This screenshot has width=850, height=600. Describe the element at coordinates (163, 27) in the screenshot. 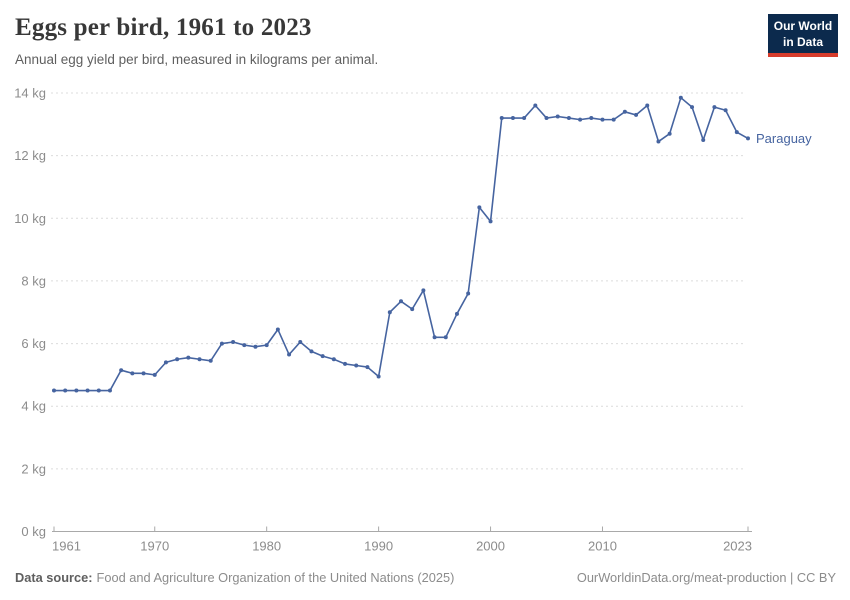

I see `page-title: Eggs per bird, 1961 to 2023` at that location.